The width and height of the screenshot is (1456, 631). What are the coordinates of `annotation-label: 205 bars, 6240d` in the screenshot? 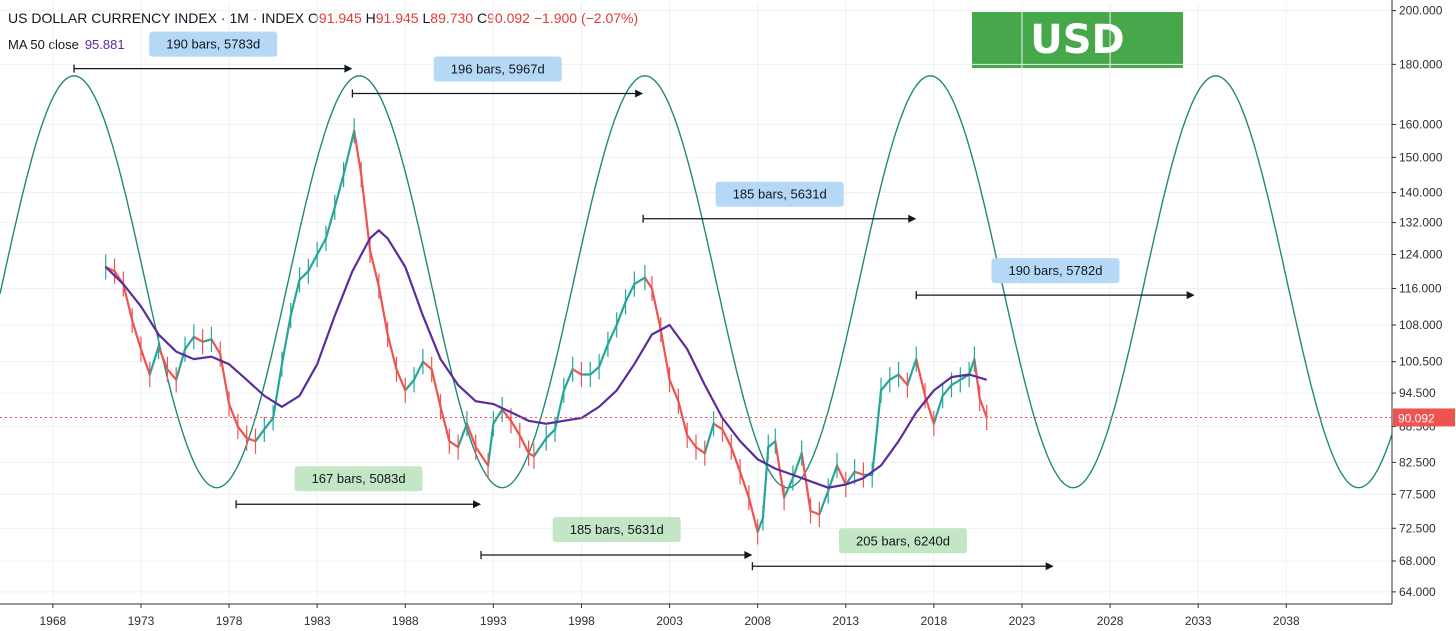 It's located at (903, 540).